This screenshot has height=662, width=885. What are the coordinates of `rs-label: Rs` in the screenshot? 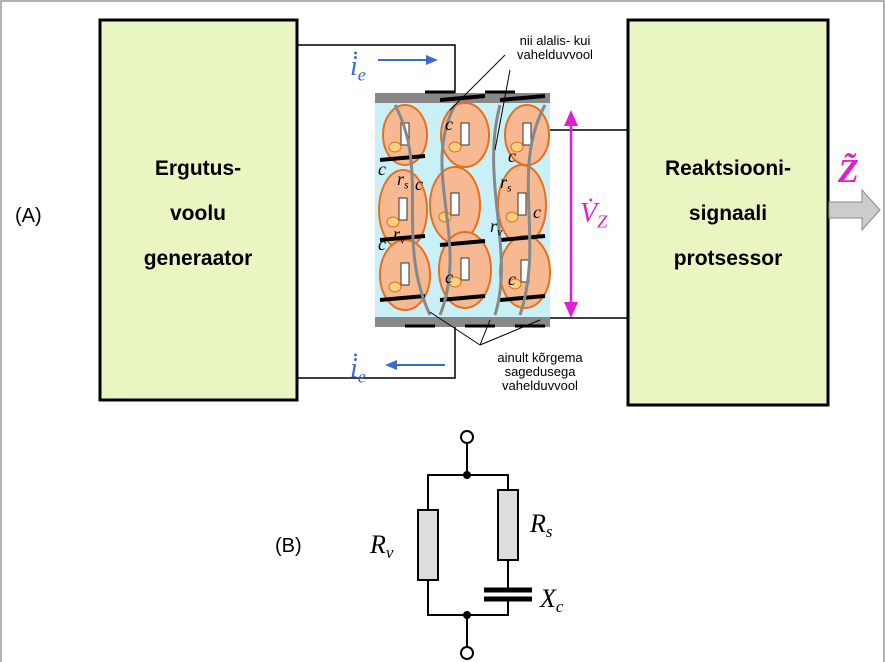 It's located at (541, 525).